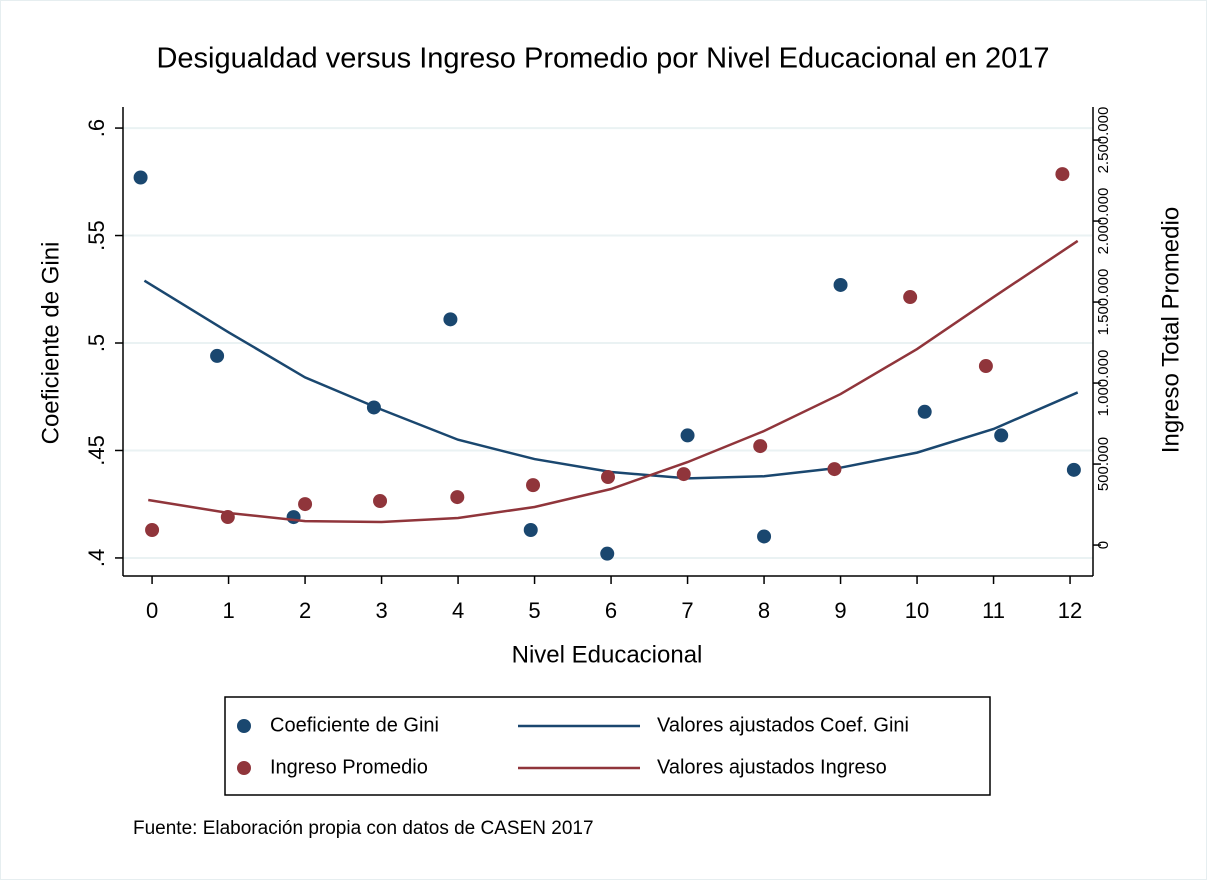 The width and height of the screenshot is (1207, 880). I want to click on y2-tick-label: 2.000.000, so click(1103, 221).